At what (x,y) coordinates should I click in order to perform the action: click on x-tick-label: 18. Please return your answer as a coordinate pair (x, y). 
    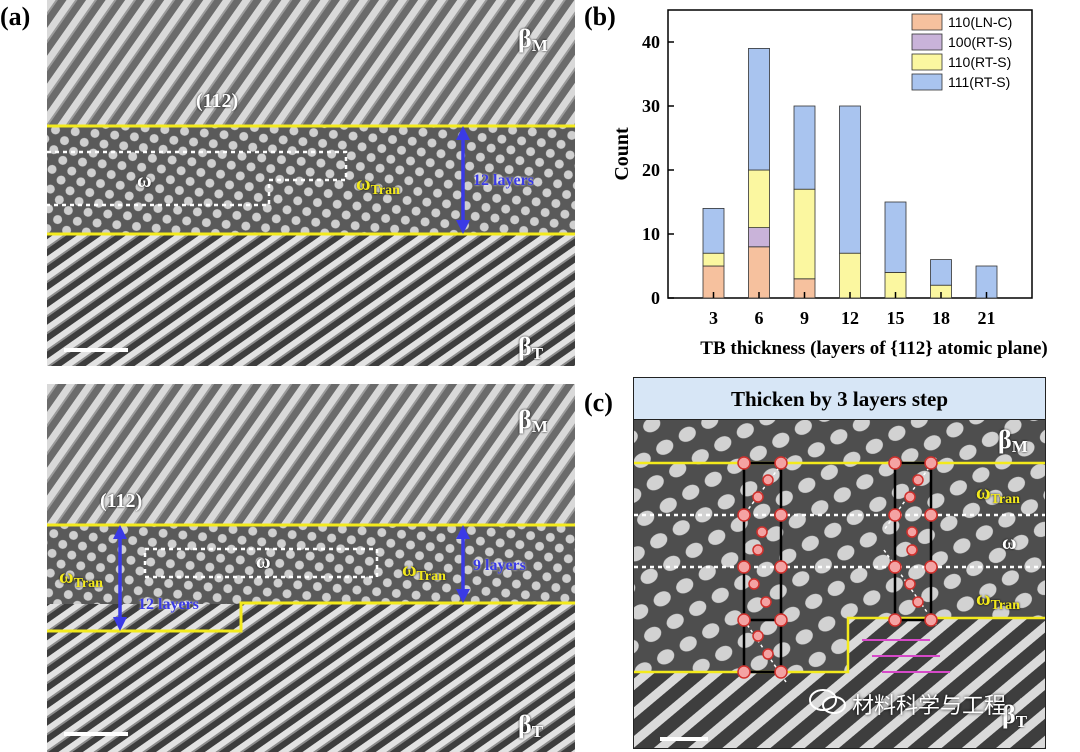
    Looking at the image, I should click on (941, 318).